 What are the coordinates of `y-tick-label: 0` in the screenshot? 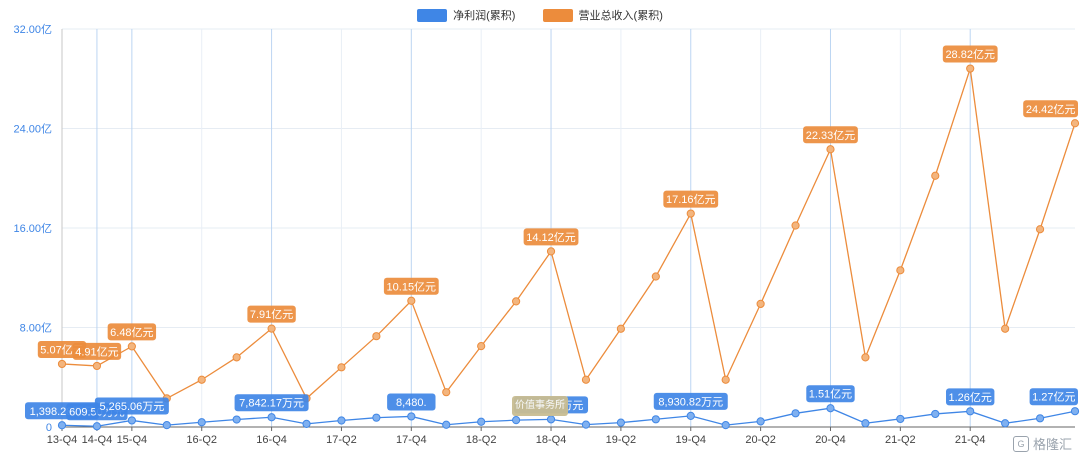 It's located at (49, 428).